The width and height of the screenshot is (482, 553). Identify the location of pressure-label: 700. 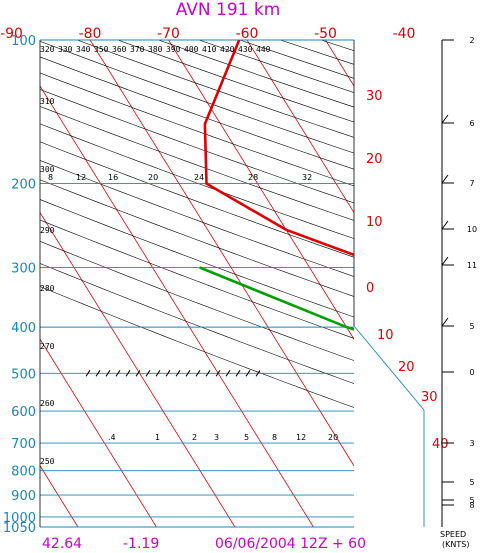
(23, 444).